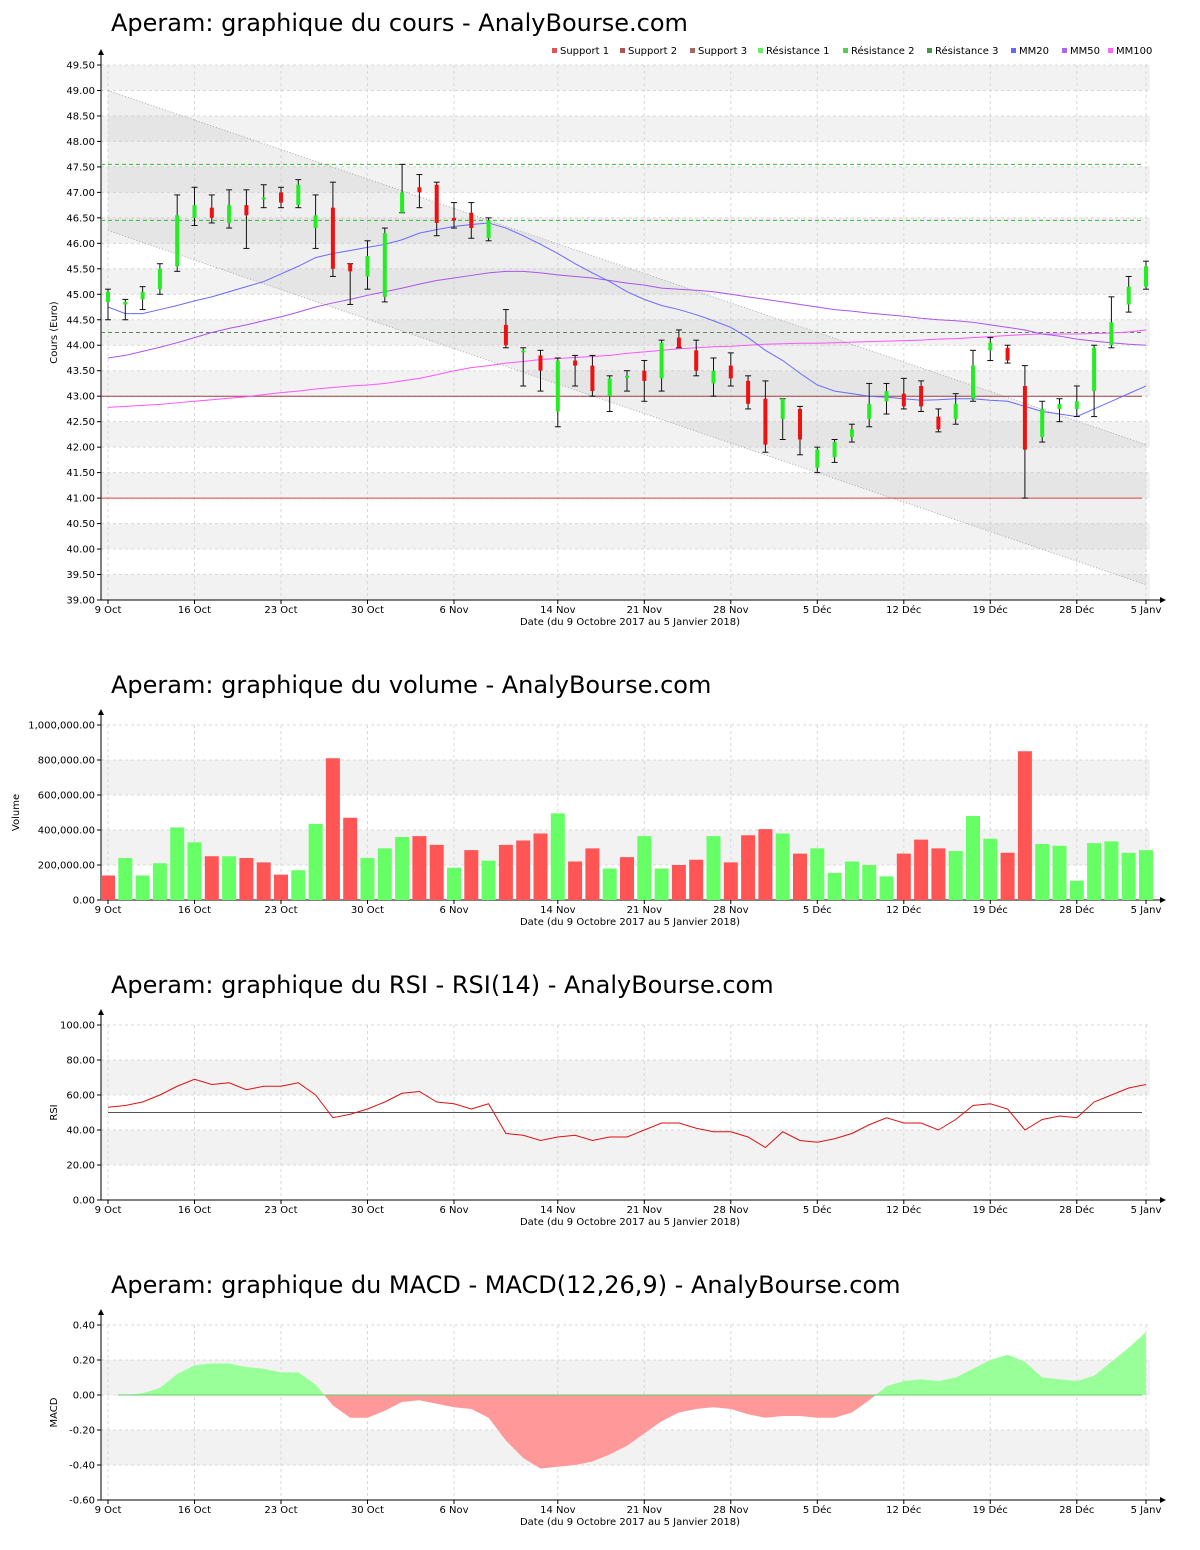 This screenshot has height=1550, width=1200. Describe the element at coordinates (66, 831) in the screenshot. I see `y-tick-label: 400,000.00` at that location.